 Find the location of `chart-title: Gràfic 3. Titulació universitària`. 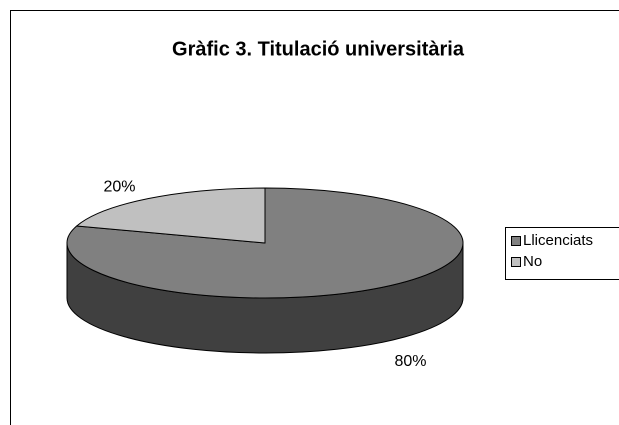

chart-title: Gràfic 3. Titulació universitària is located at coordinates (318, 49).